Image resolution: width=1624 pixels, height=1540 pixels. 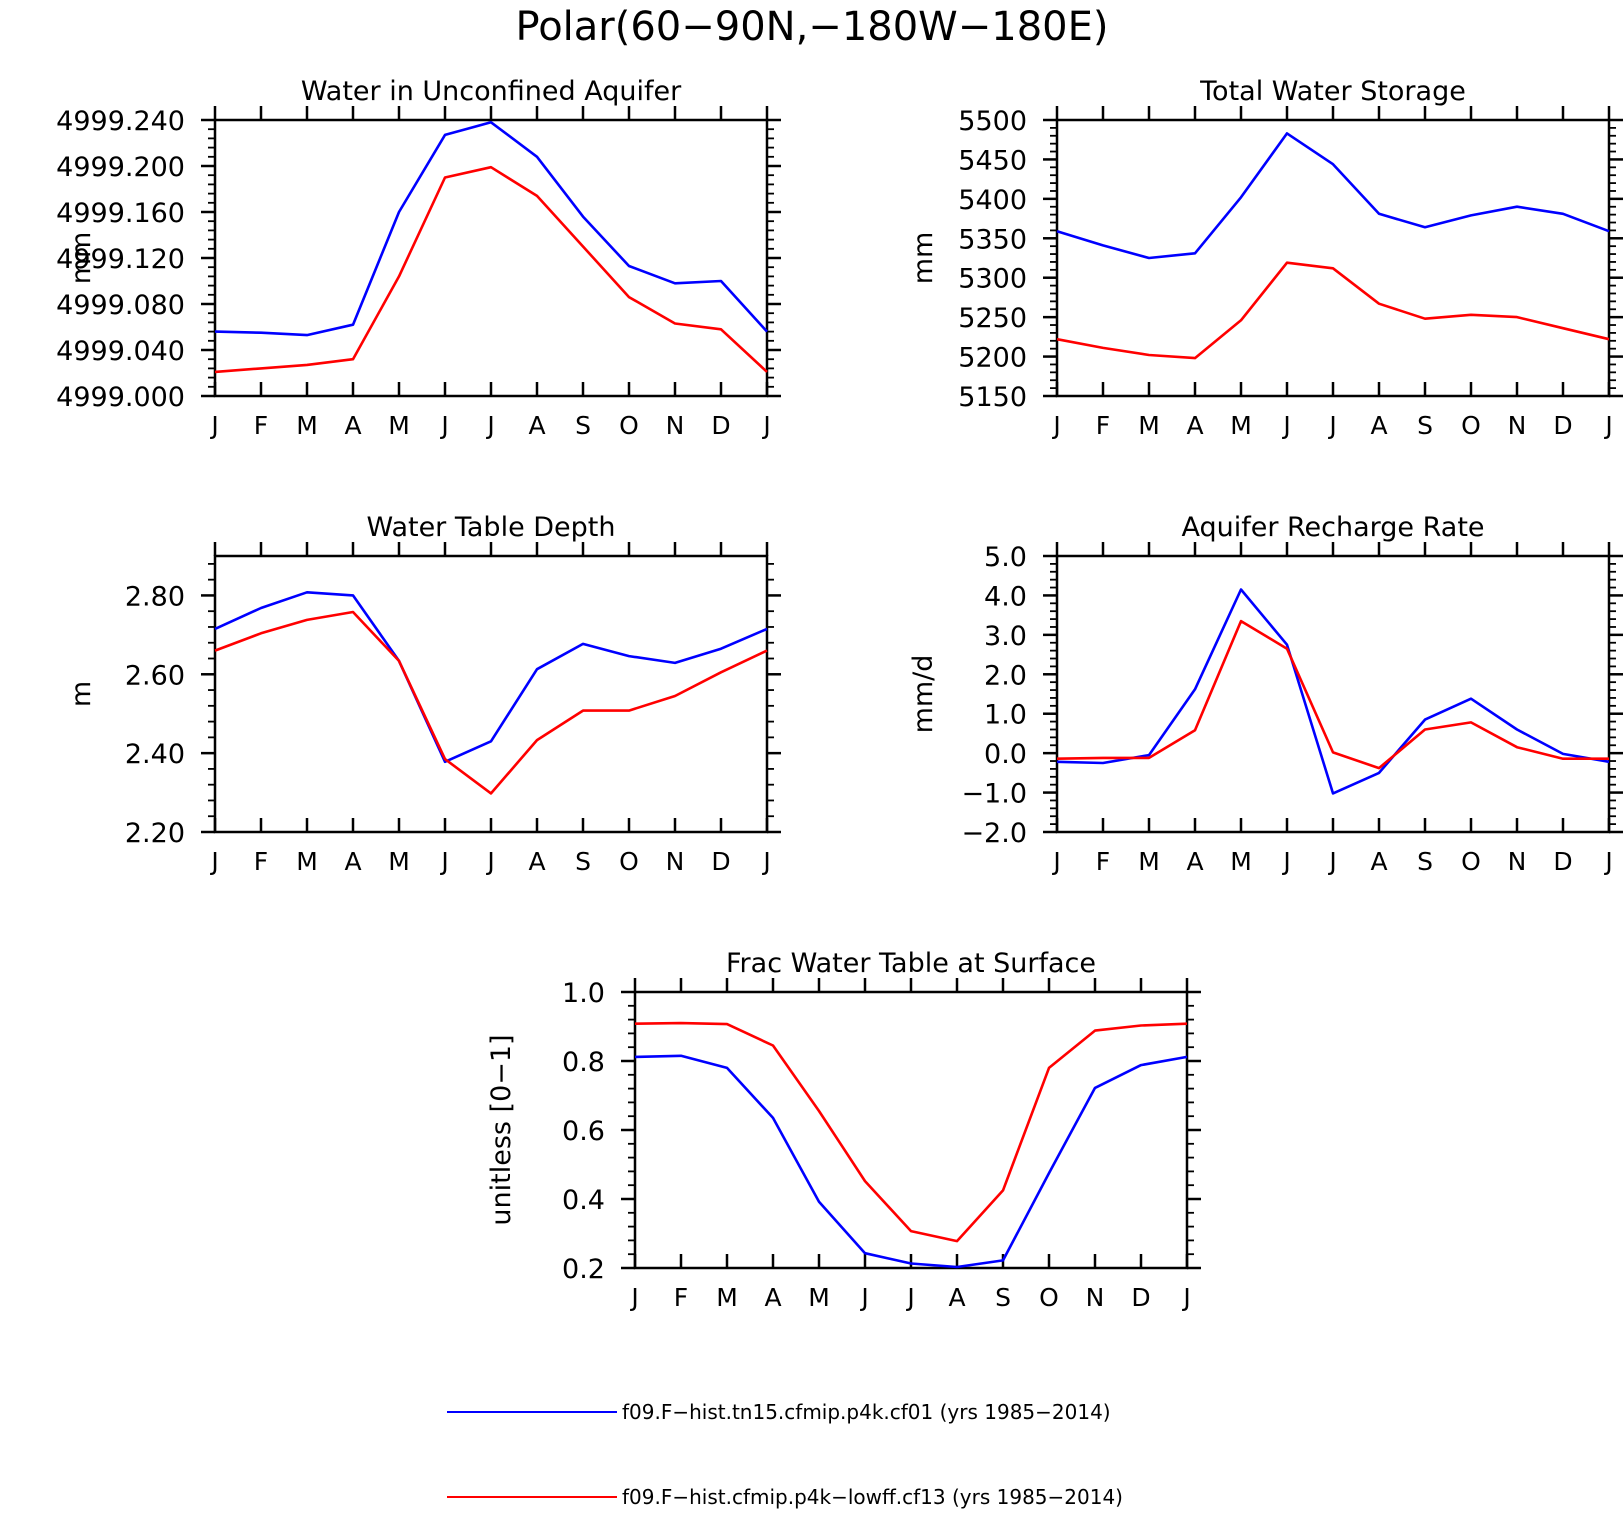 What do you see at coordinates (120, 121) in the screenshot?
I see `y-tick-label: 4999.240` at bounding box center [120, 121].